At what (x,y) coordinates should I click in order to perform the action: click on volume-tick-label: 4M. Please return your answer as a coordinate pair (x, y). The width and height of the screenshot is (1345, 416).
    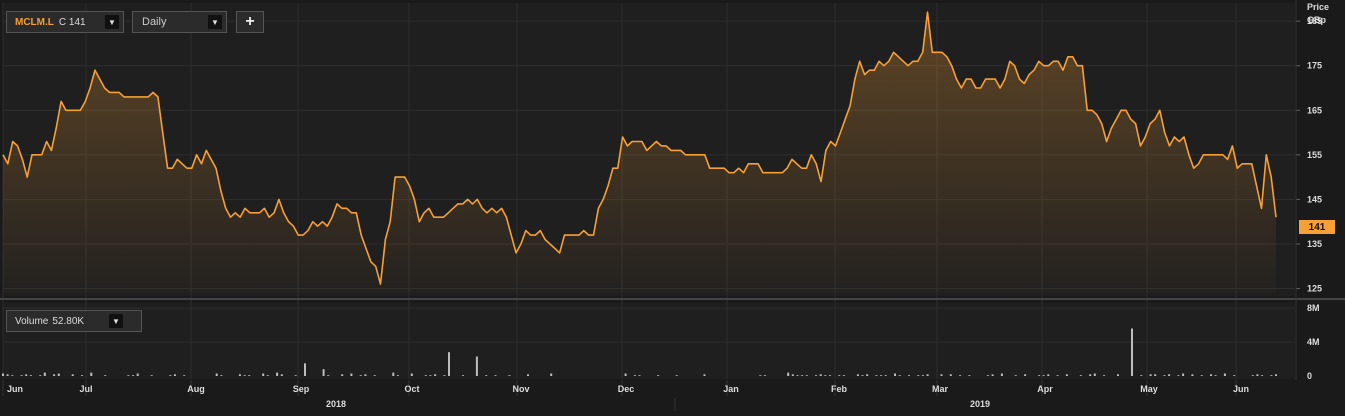
    Looking at the image, I should click on (1313, 342).